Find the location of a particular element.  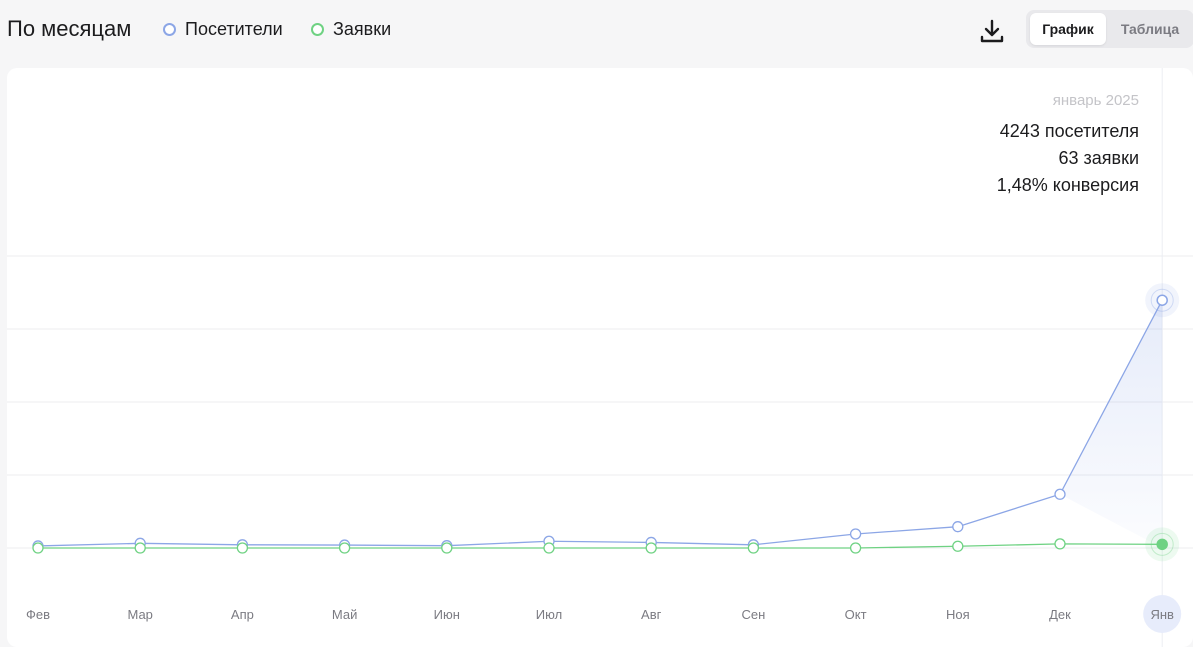

x-tick-label: Июл is located at coordinates (549, 614).